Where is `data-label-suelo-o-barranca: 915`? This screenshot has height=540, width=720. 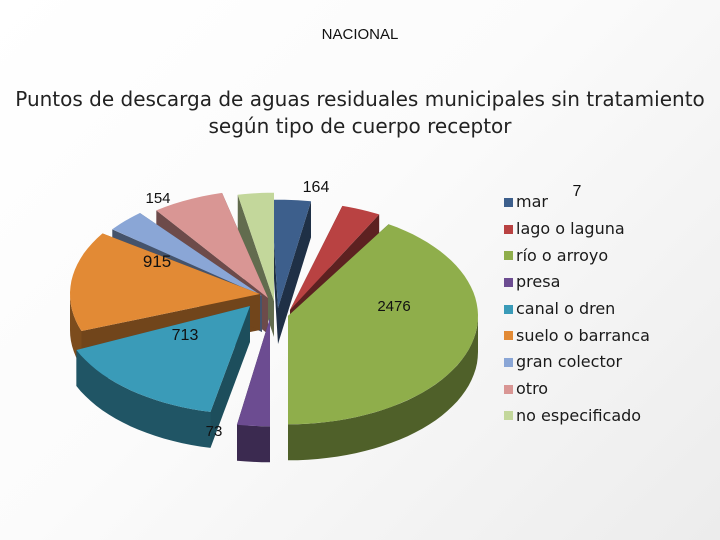
data-label-suelo-o-barranca: 915 is located at coordinates (157, 261).